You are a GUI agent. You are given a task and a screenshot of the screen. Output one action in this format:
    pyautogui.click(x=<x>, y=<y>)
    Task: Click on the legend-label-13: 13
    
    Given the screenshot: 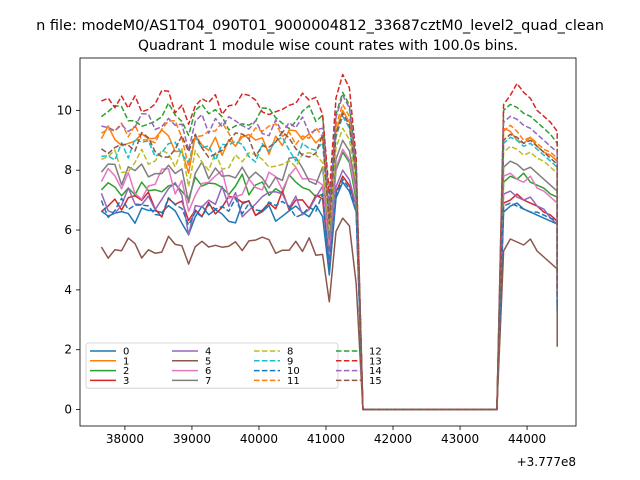 What is the action you would take?
    pyautogui.click(x=375, y=361)
    